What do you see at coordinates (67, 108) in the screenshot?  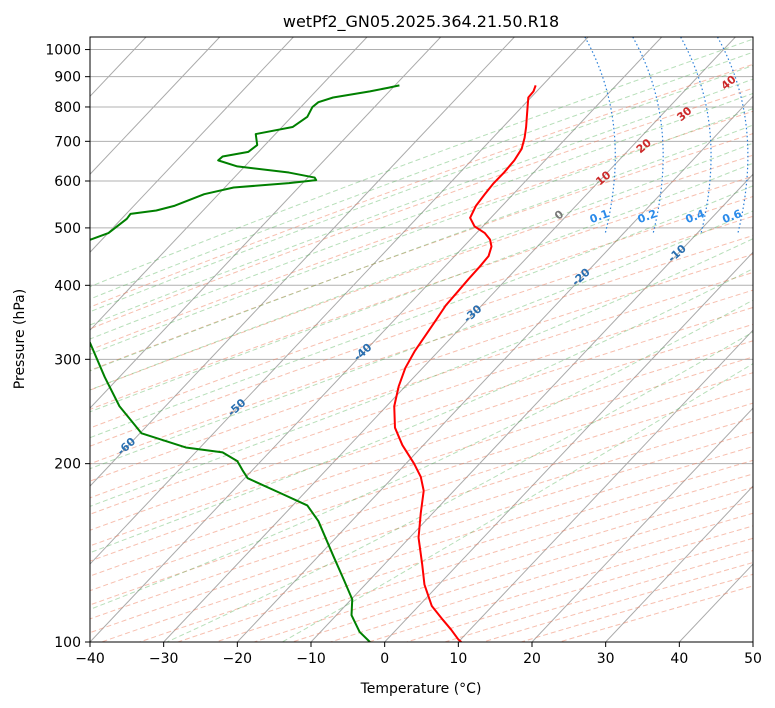 I see `y-tick-label: 800` at bounding box center [67, 108].